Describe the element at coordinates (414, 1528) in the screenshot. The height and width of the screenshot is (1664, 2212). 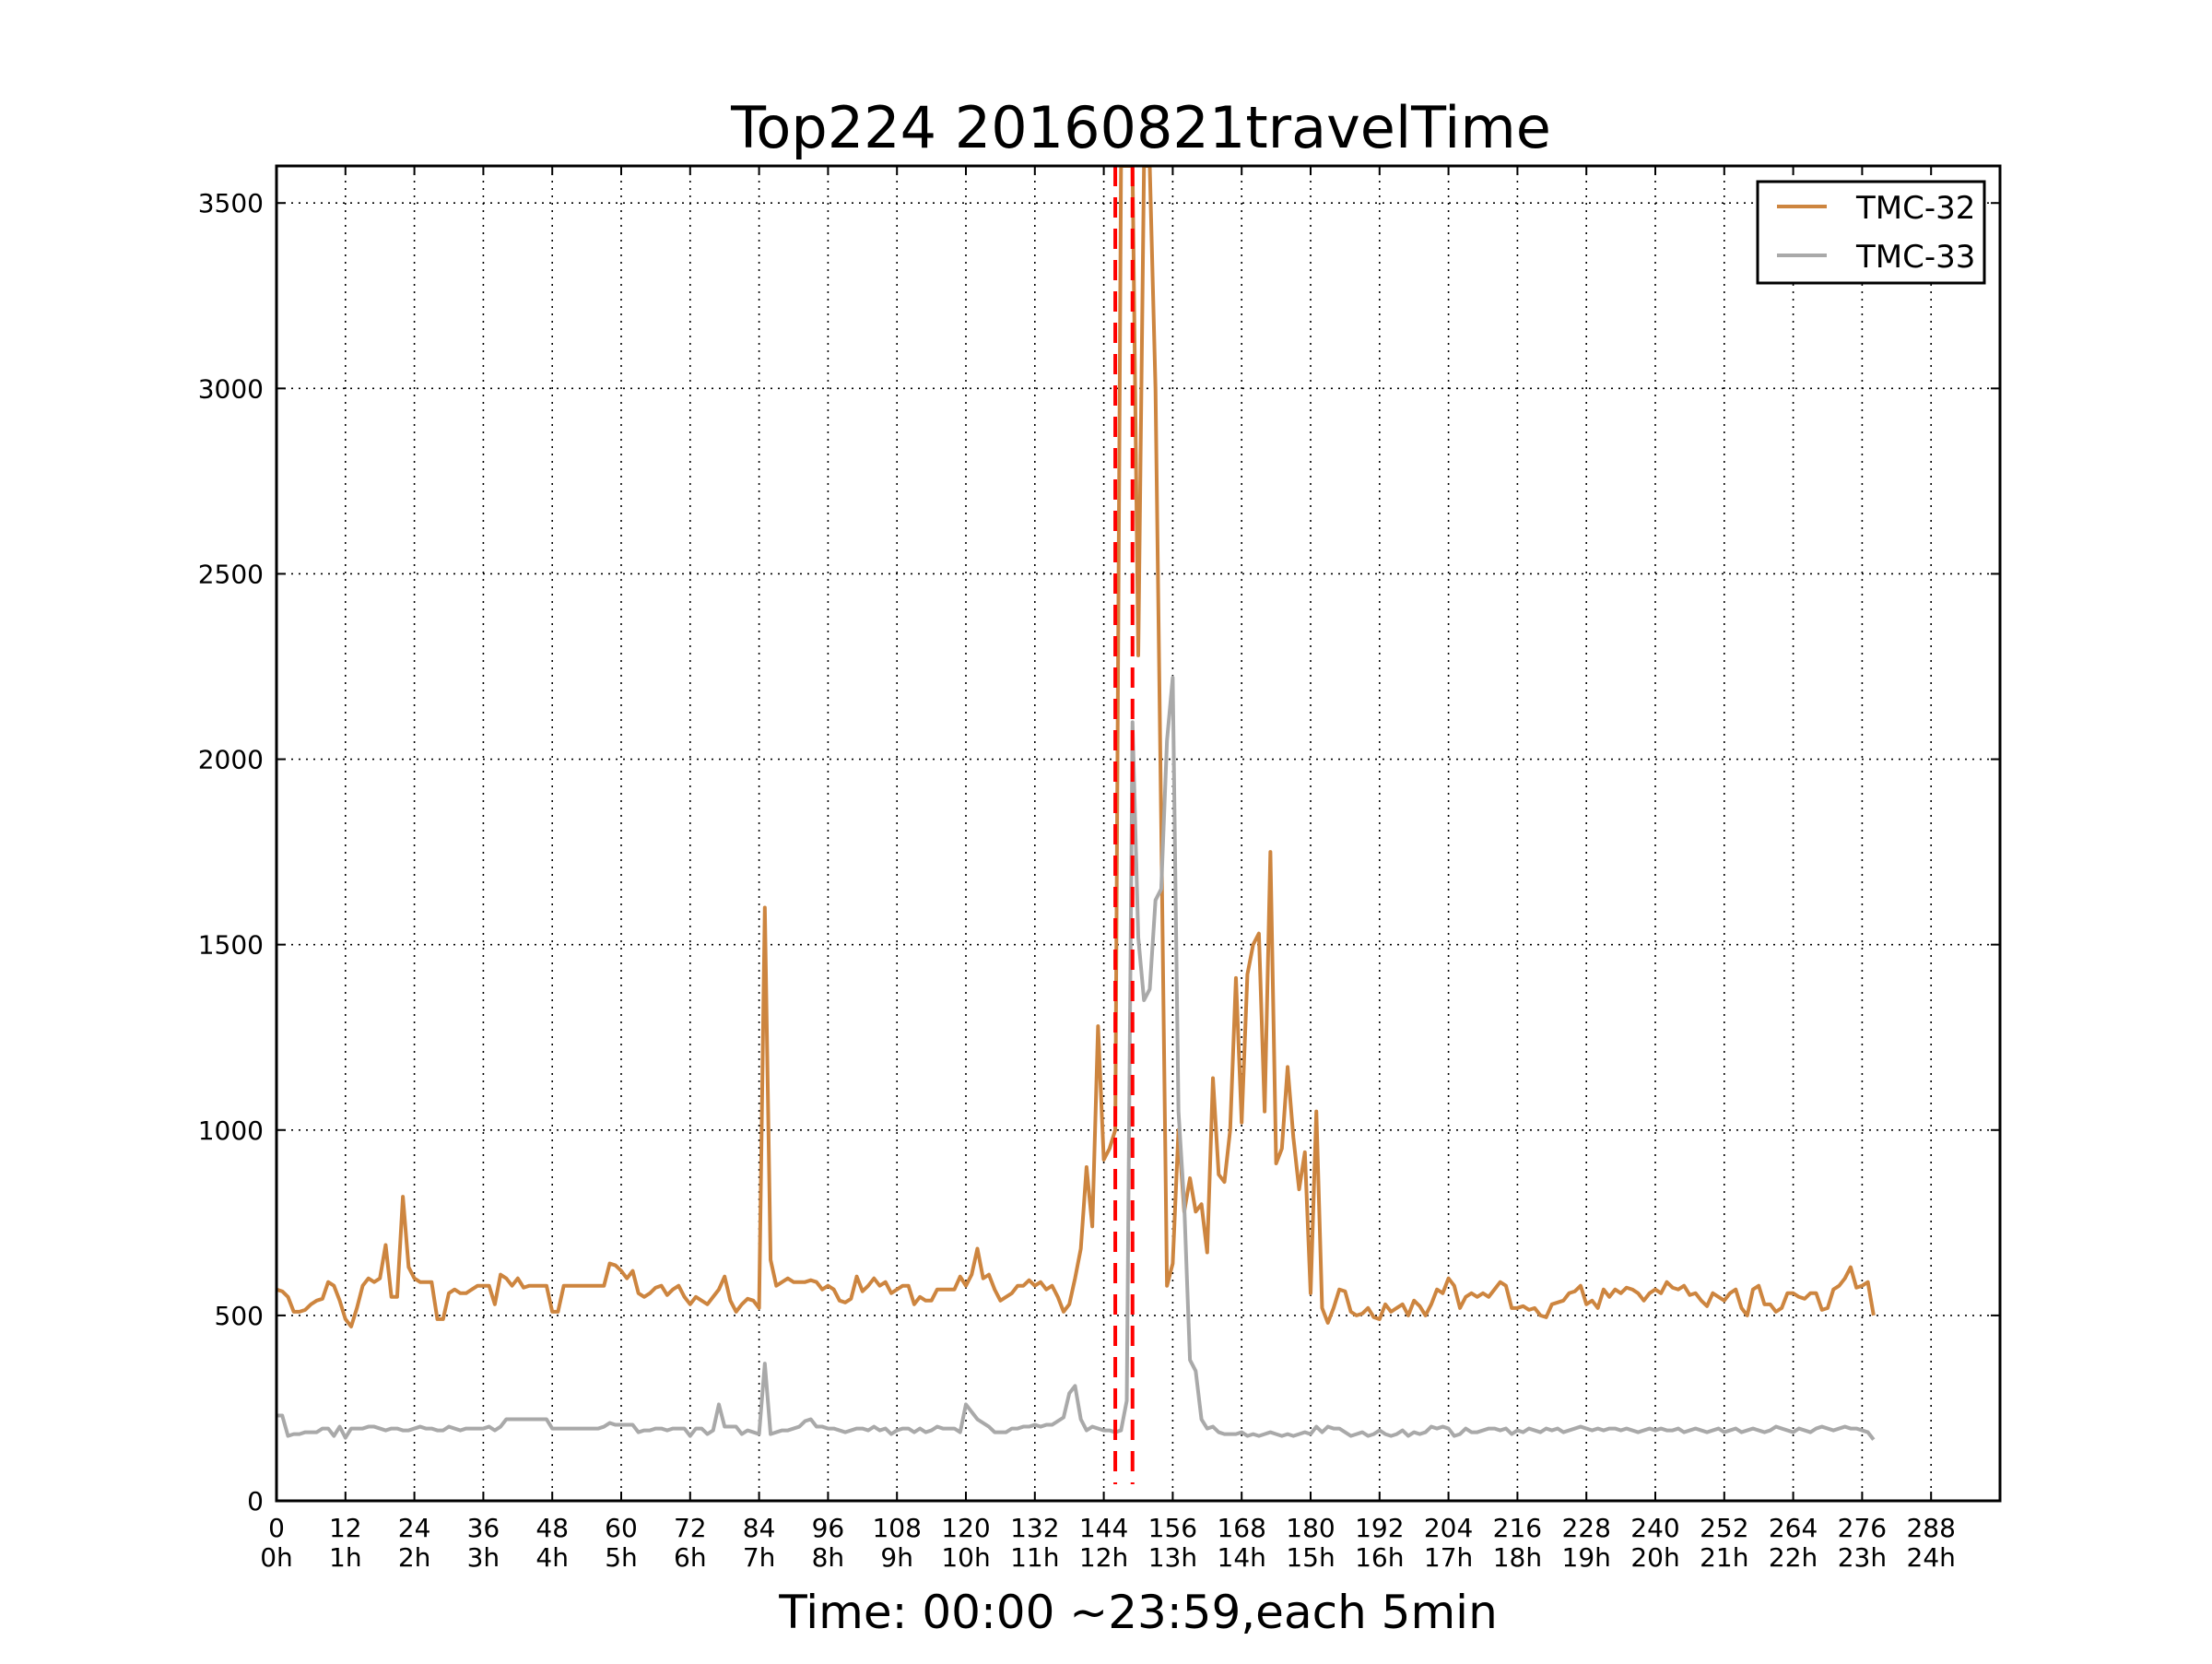
I see `x-tick-label: 24` at that location.